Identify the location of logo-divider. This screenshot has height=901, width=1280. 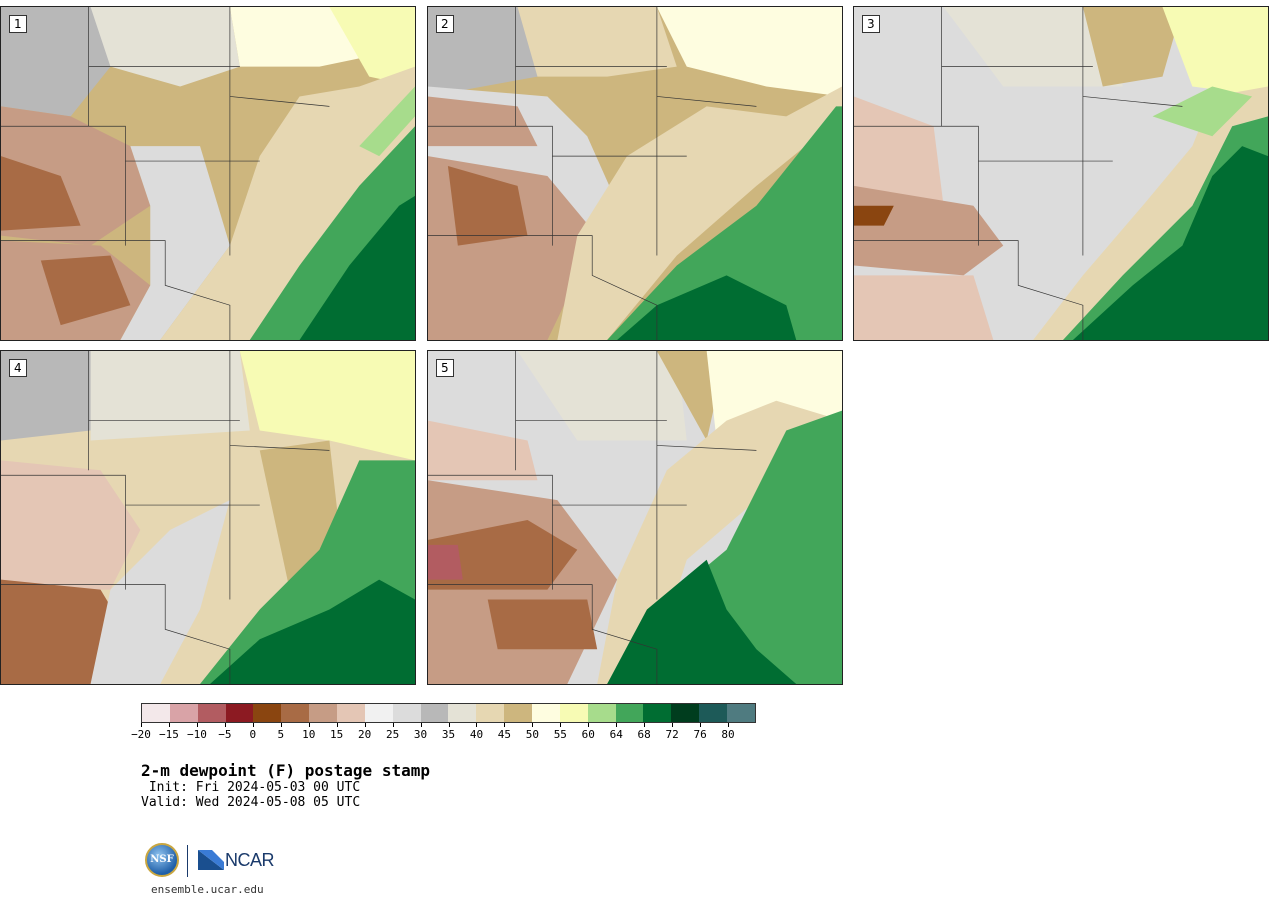
(187, 861).